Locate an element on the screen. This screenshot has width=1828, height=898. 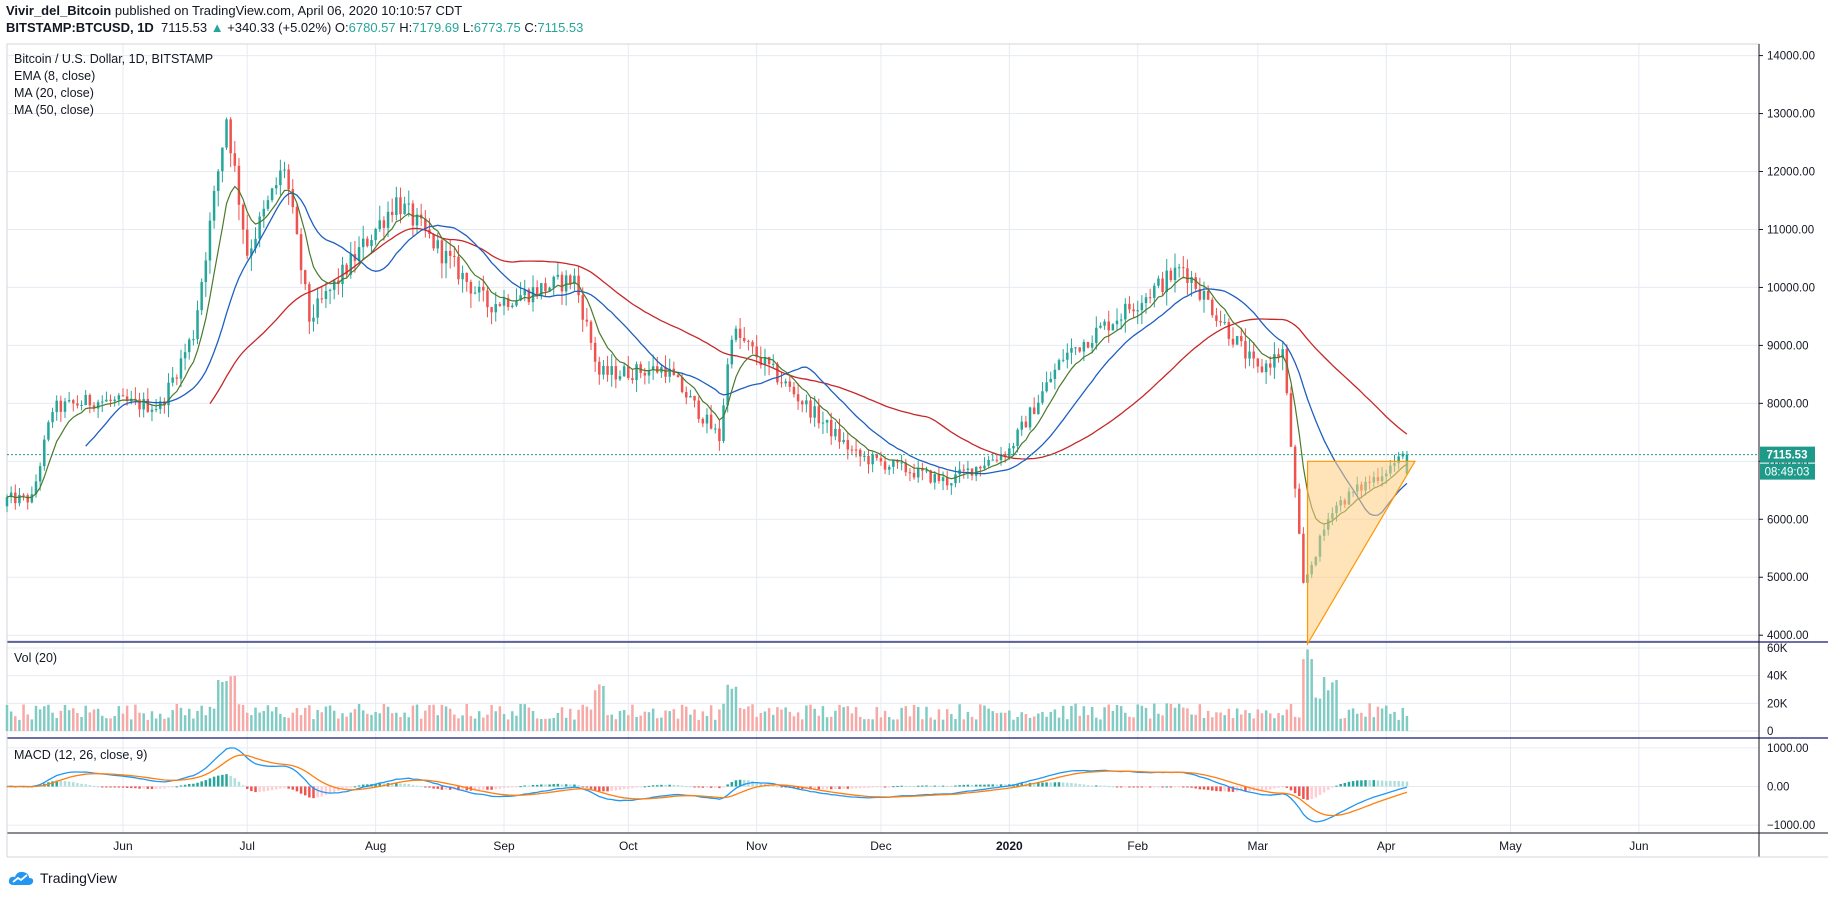
macd-legend: MACD (12, 26, close, 9) is located at coordinates (81, 755).